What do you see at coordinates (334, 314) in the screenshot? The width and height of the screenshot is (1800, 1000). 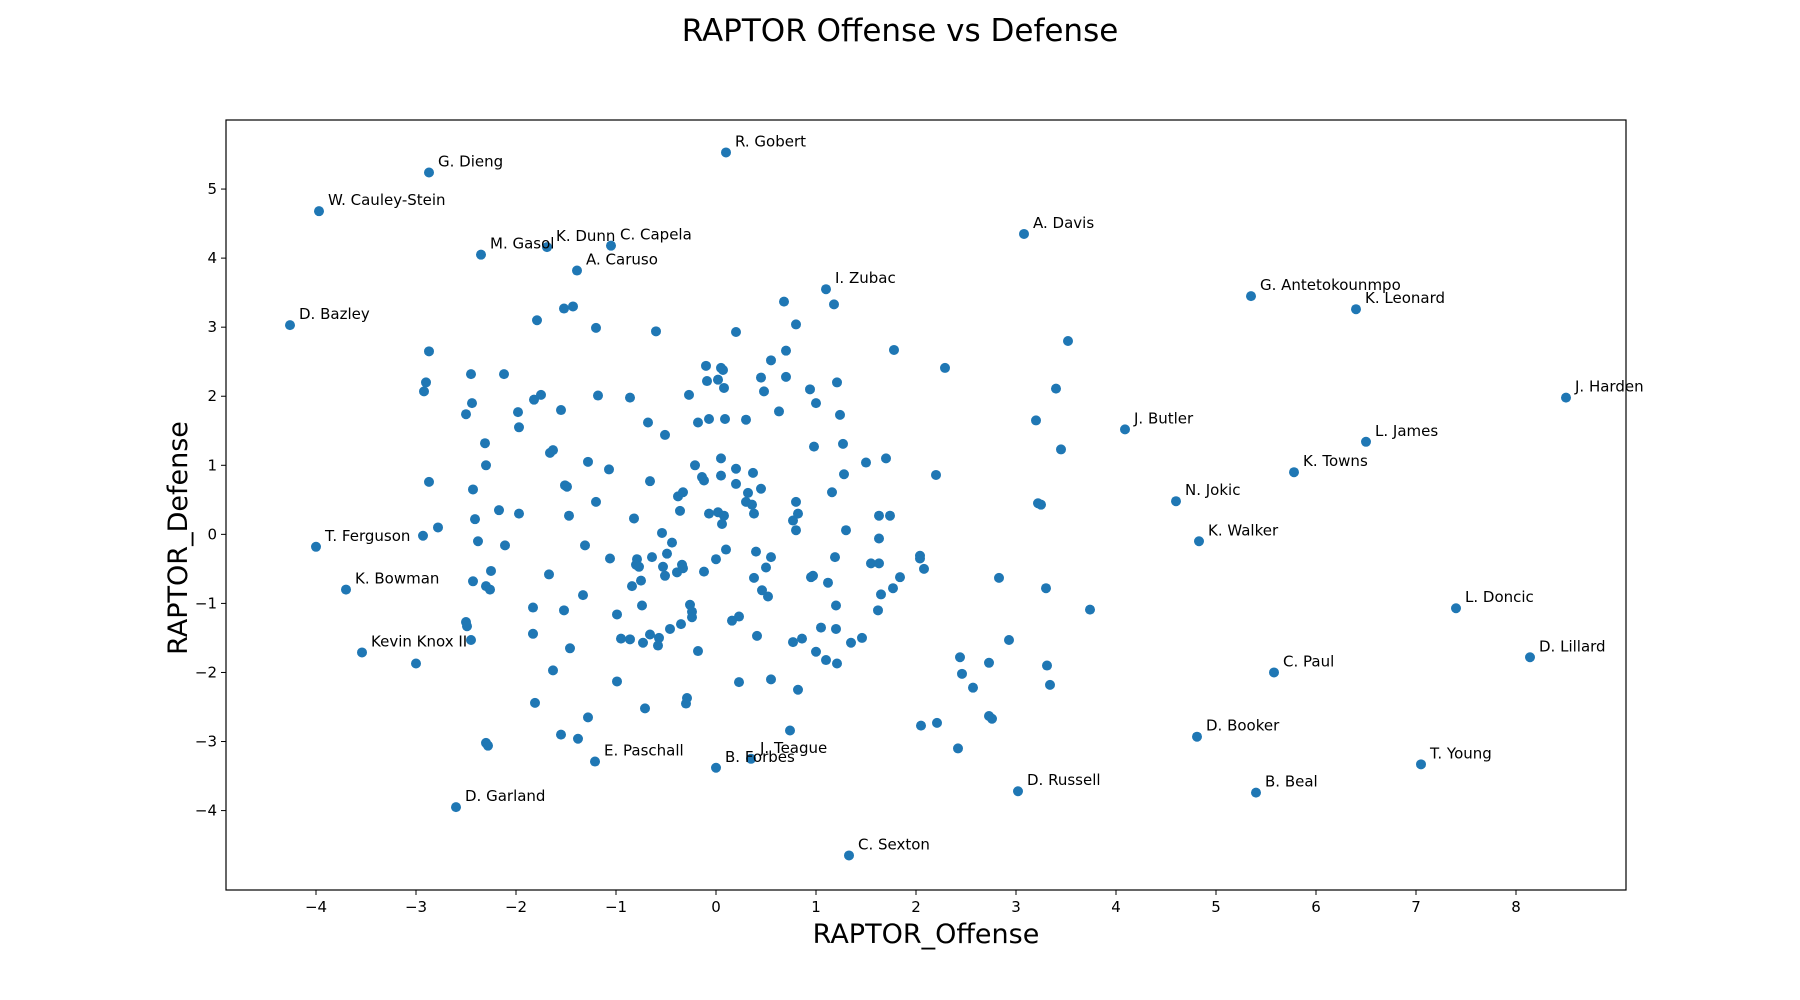 I see `point-label: D. Bazley` at bounding box center [334, 314].